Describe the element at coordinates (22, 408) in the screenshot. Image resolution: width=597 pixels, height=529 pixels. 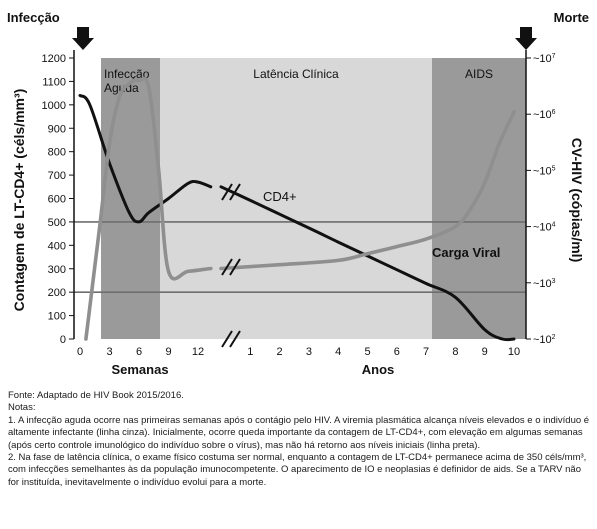
I see `notes-heading: Notas:` at that location.